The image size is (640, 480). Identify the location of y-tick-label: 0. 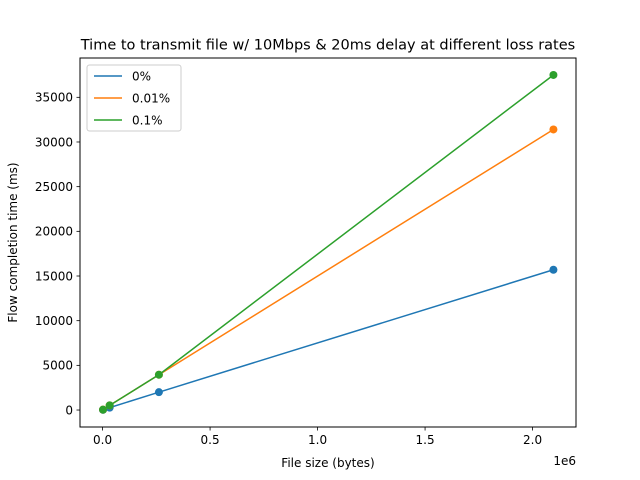
(69, 410).